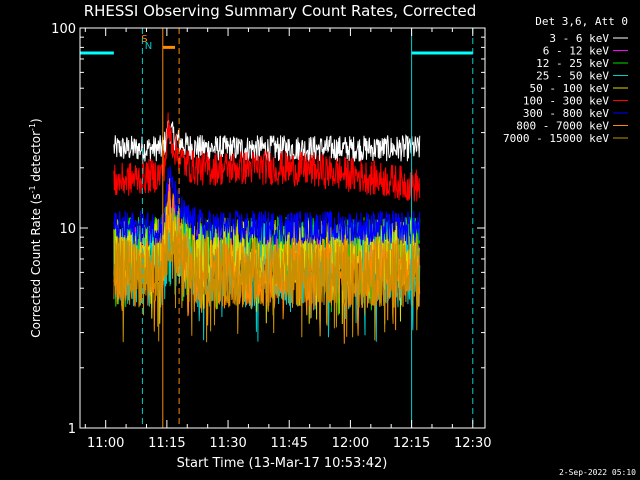 The image size is (640, 480). Describe the element at coordinates (148, 46) in the screenshot. I see `flag-label: N` at that location.